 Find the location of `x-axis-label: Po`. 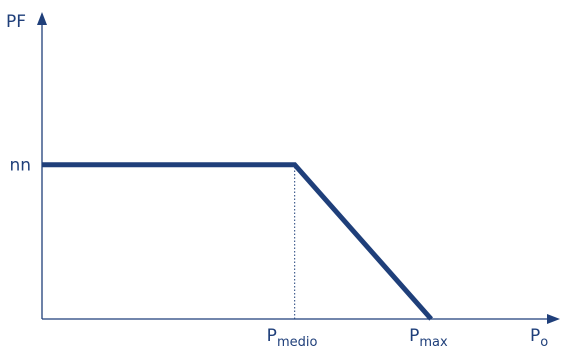

x-axis-label: Po is located at coordinates (539, 338).